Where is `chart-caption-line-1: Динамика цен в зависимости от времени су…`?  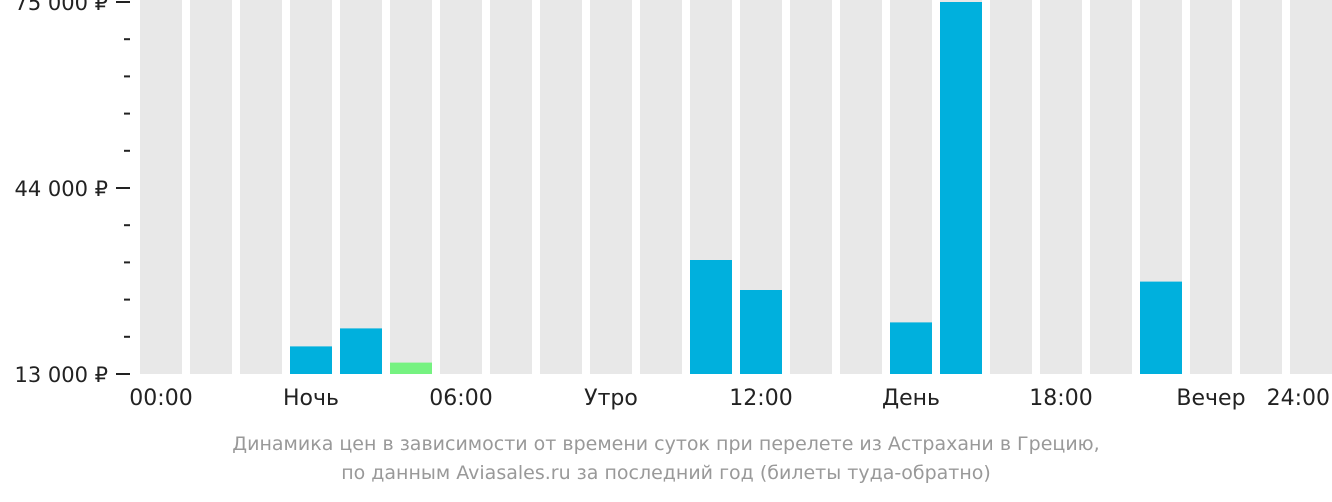
chart-caption-line-1: Динамика цен в зависимости от времени су… is located at coordinates (666, 444).